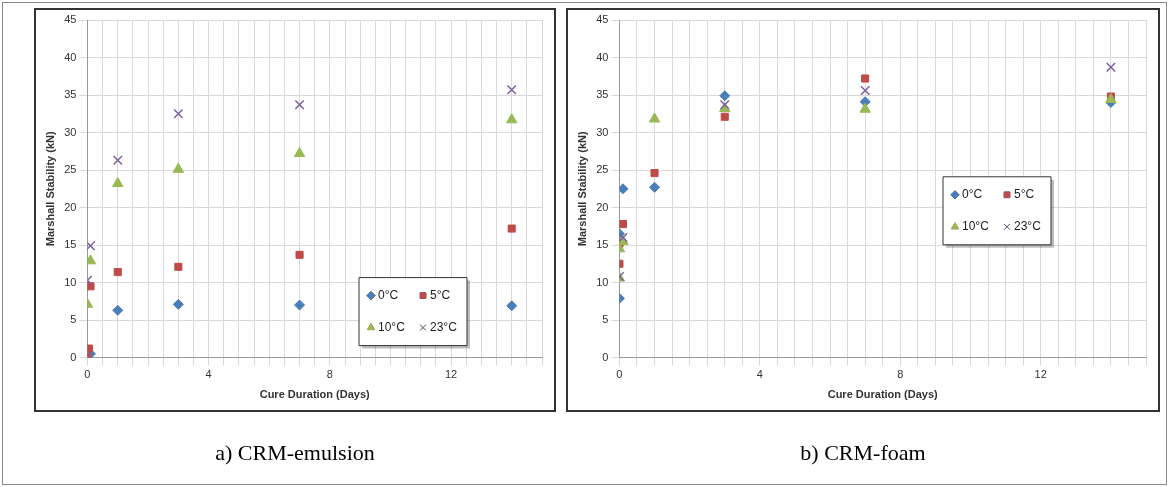 The height and width of the screenshot is (487, 1171). I want to click on text: b) CRM-foam, so click(863, 453).